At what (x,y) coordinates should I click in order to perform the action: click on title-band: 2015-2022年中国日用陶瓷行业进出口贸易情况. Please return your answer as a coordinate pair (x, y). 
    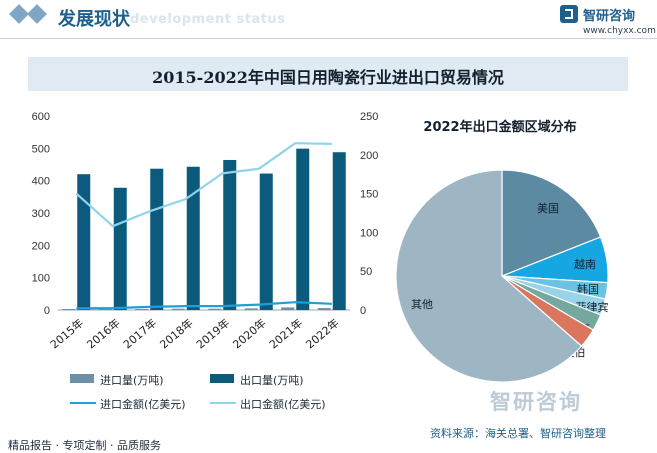
    Looking at the image, I should click on (328, 74).